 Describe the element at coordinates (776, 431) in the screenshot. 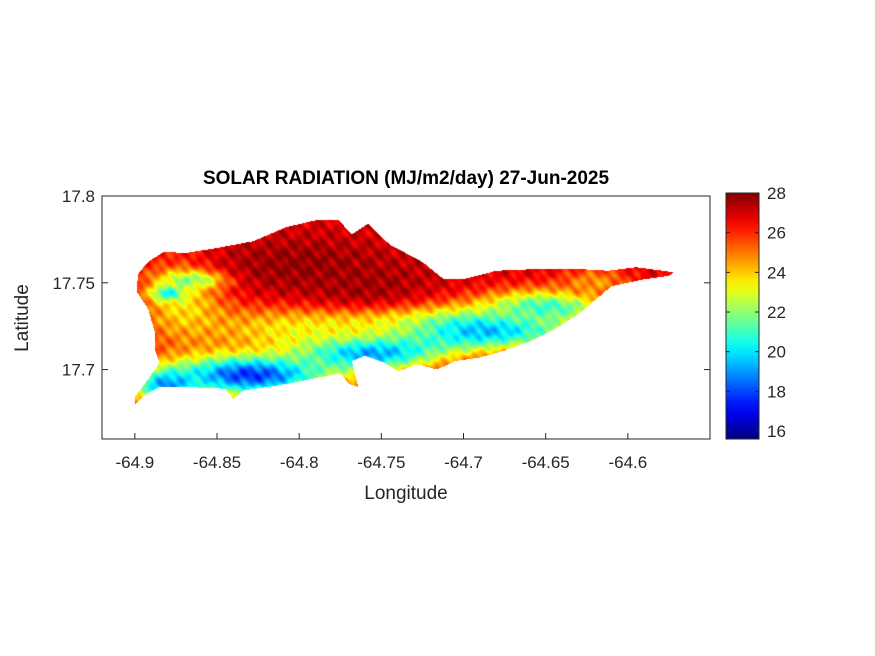

I see `colorbar-tick-label: 16` at that location.